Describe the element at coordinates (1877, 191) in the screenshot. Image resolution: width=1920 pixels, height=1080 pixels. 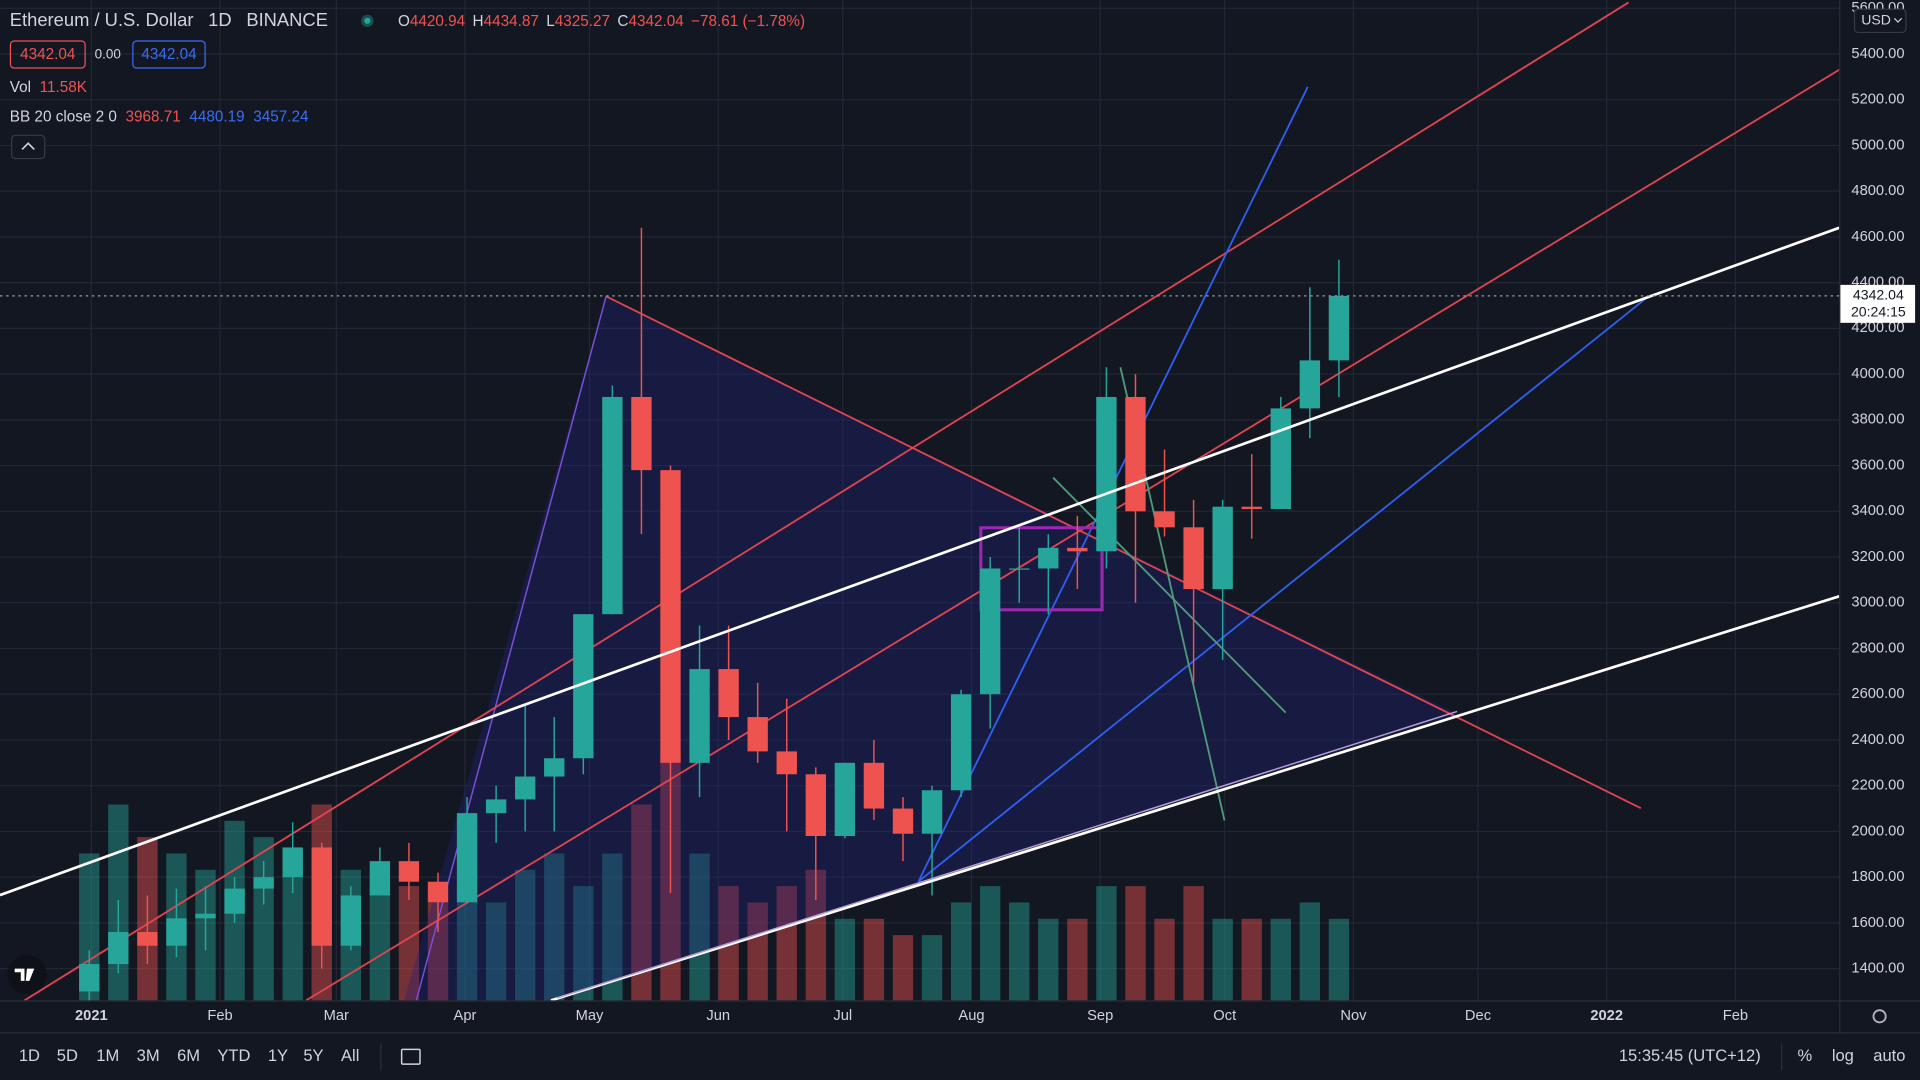
I see `y-tick-label: 4800.00` at that location.